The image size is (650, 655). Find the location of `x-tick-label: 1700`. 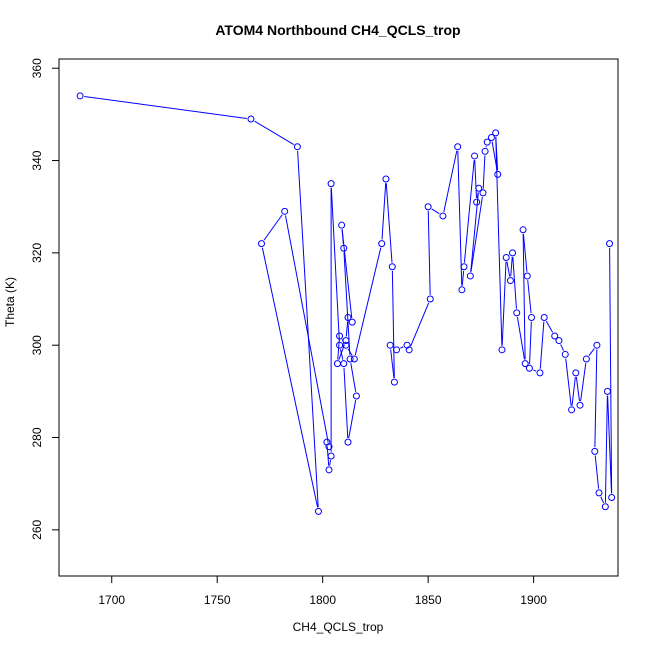

x-tick-label: 1700 is located at coordinates (111, 600).